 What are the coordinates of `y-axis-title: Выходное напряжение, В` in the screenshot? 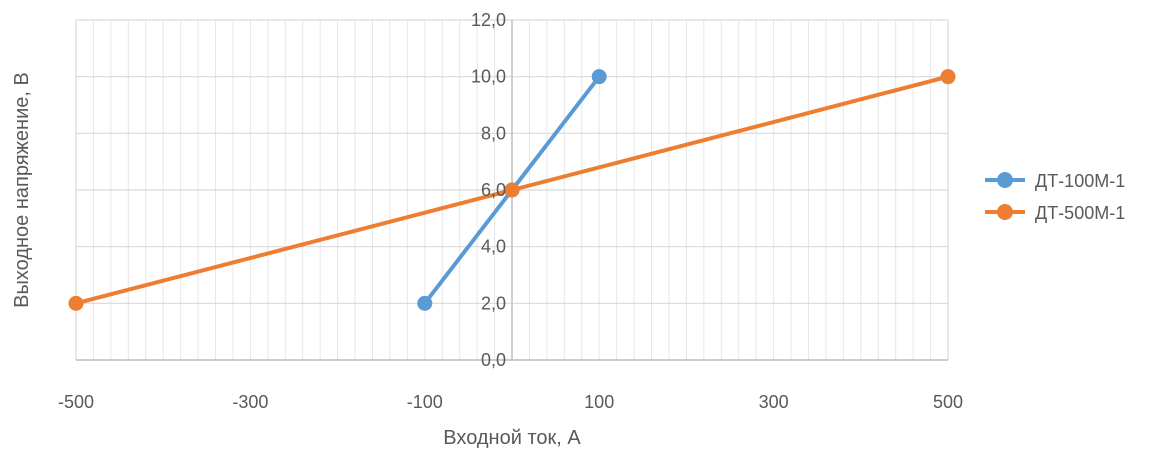 It's located at (22, 190).